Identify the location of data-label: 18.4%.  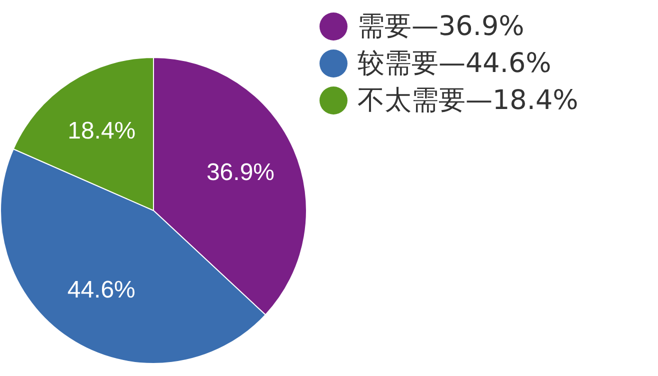
(102, 131).